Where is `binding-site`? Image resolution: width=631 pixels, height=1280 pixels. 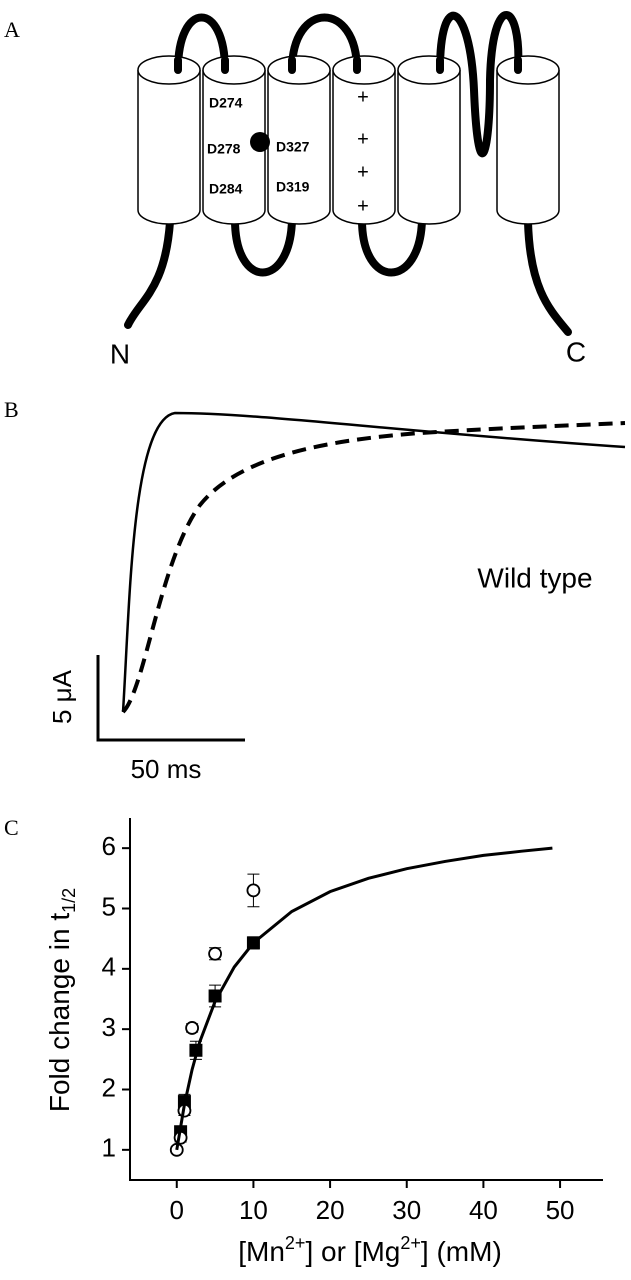
binding-site is located at coordinates (260, 142).